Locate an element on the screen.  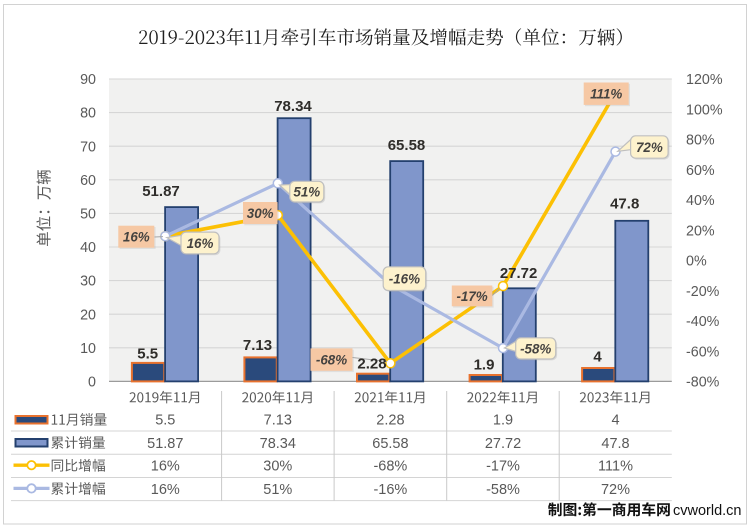
svg-text: 50 is located at coordinates (88, 215).